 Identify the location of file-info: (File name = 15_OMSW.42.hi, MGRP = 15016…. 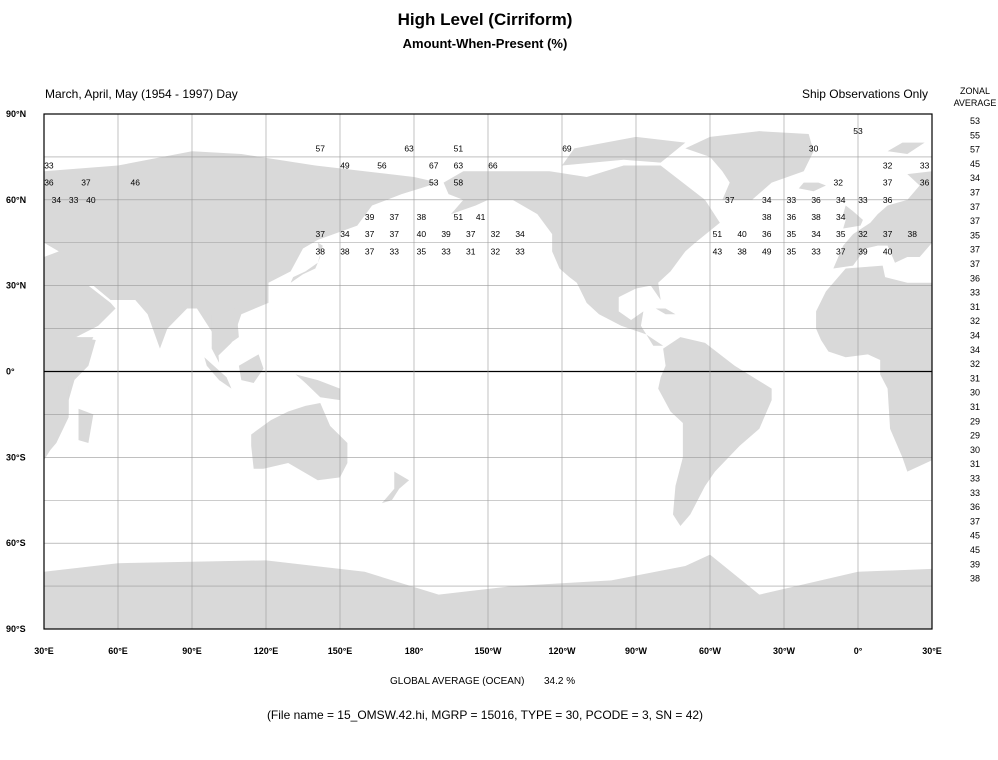
(485, 715).